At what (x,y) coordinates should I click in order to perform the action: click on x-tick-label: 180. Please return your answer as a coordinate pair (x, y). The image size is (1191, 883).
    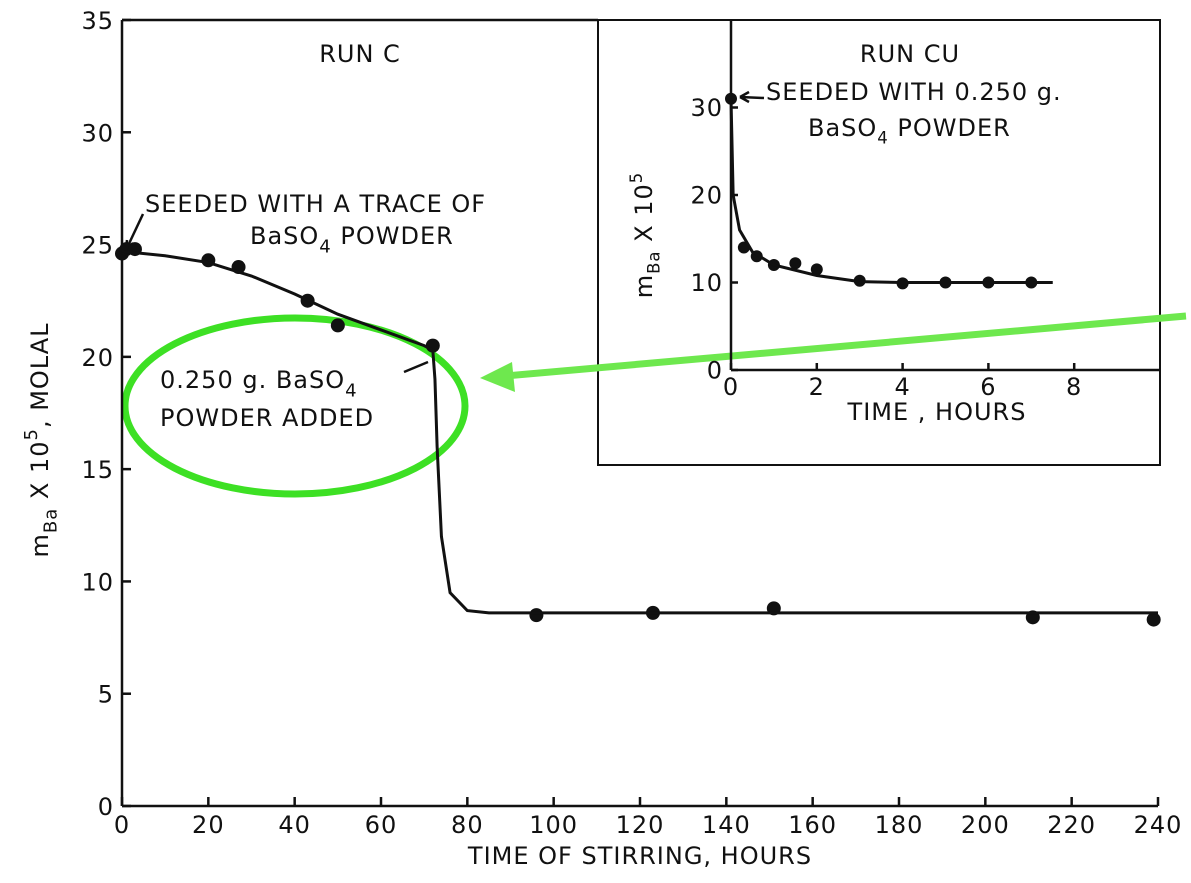
    Looking at the image, I should click on (899, 825).